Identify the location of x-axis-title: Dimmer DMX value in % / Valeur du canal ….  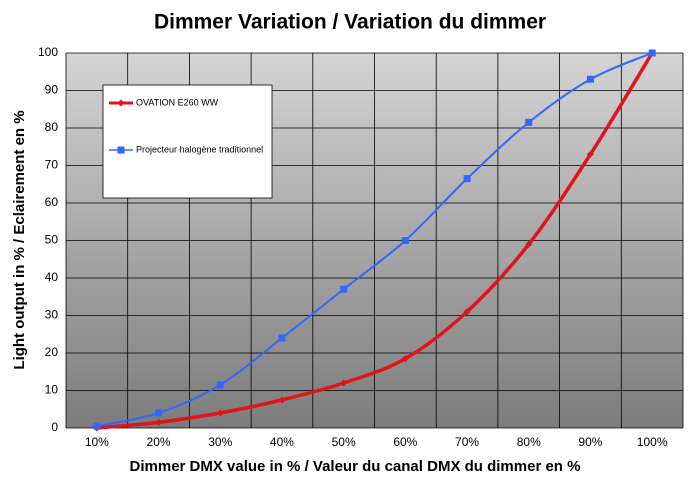
(355, 466).